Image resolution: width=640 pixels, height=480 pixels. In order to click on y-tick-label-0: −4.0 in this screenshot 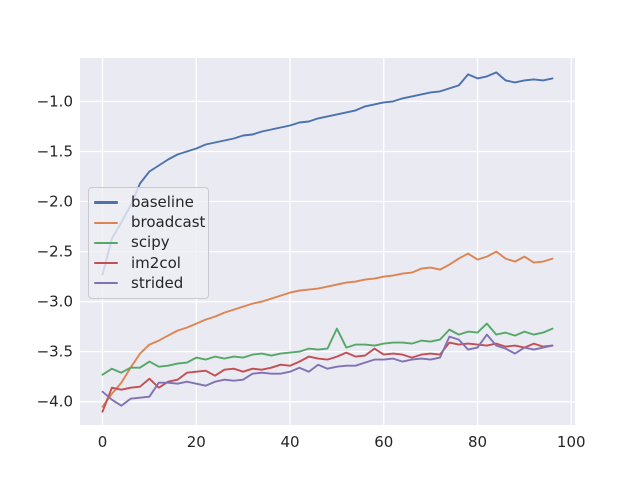, I will do `click(55, 402)`.